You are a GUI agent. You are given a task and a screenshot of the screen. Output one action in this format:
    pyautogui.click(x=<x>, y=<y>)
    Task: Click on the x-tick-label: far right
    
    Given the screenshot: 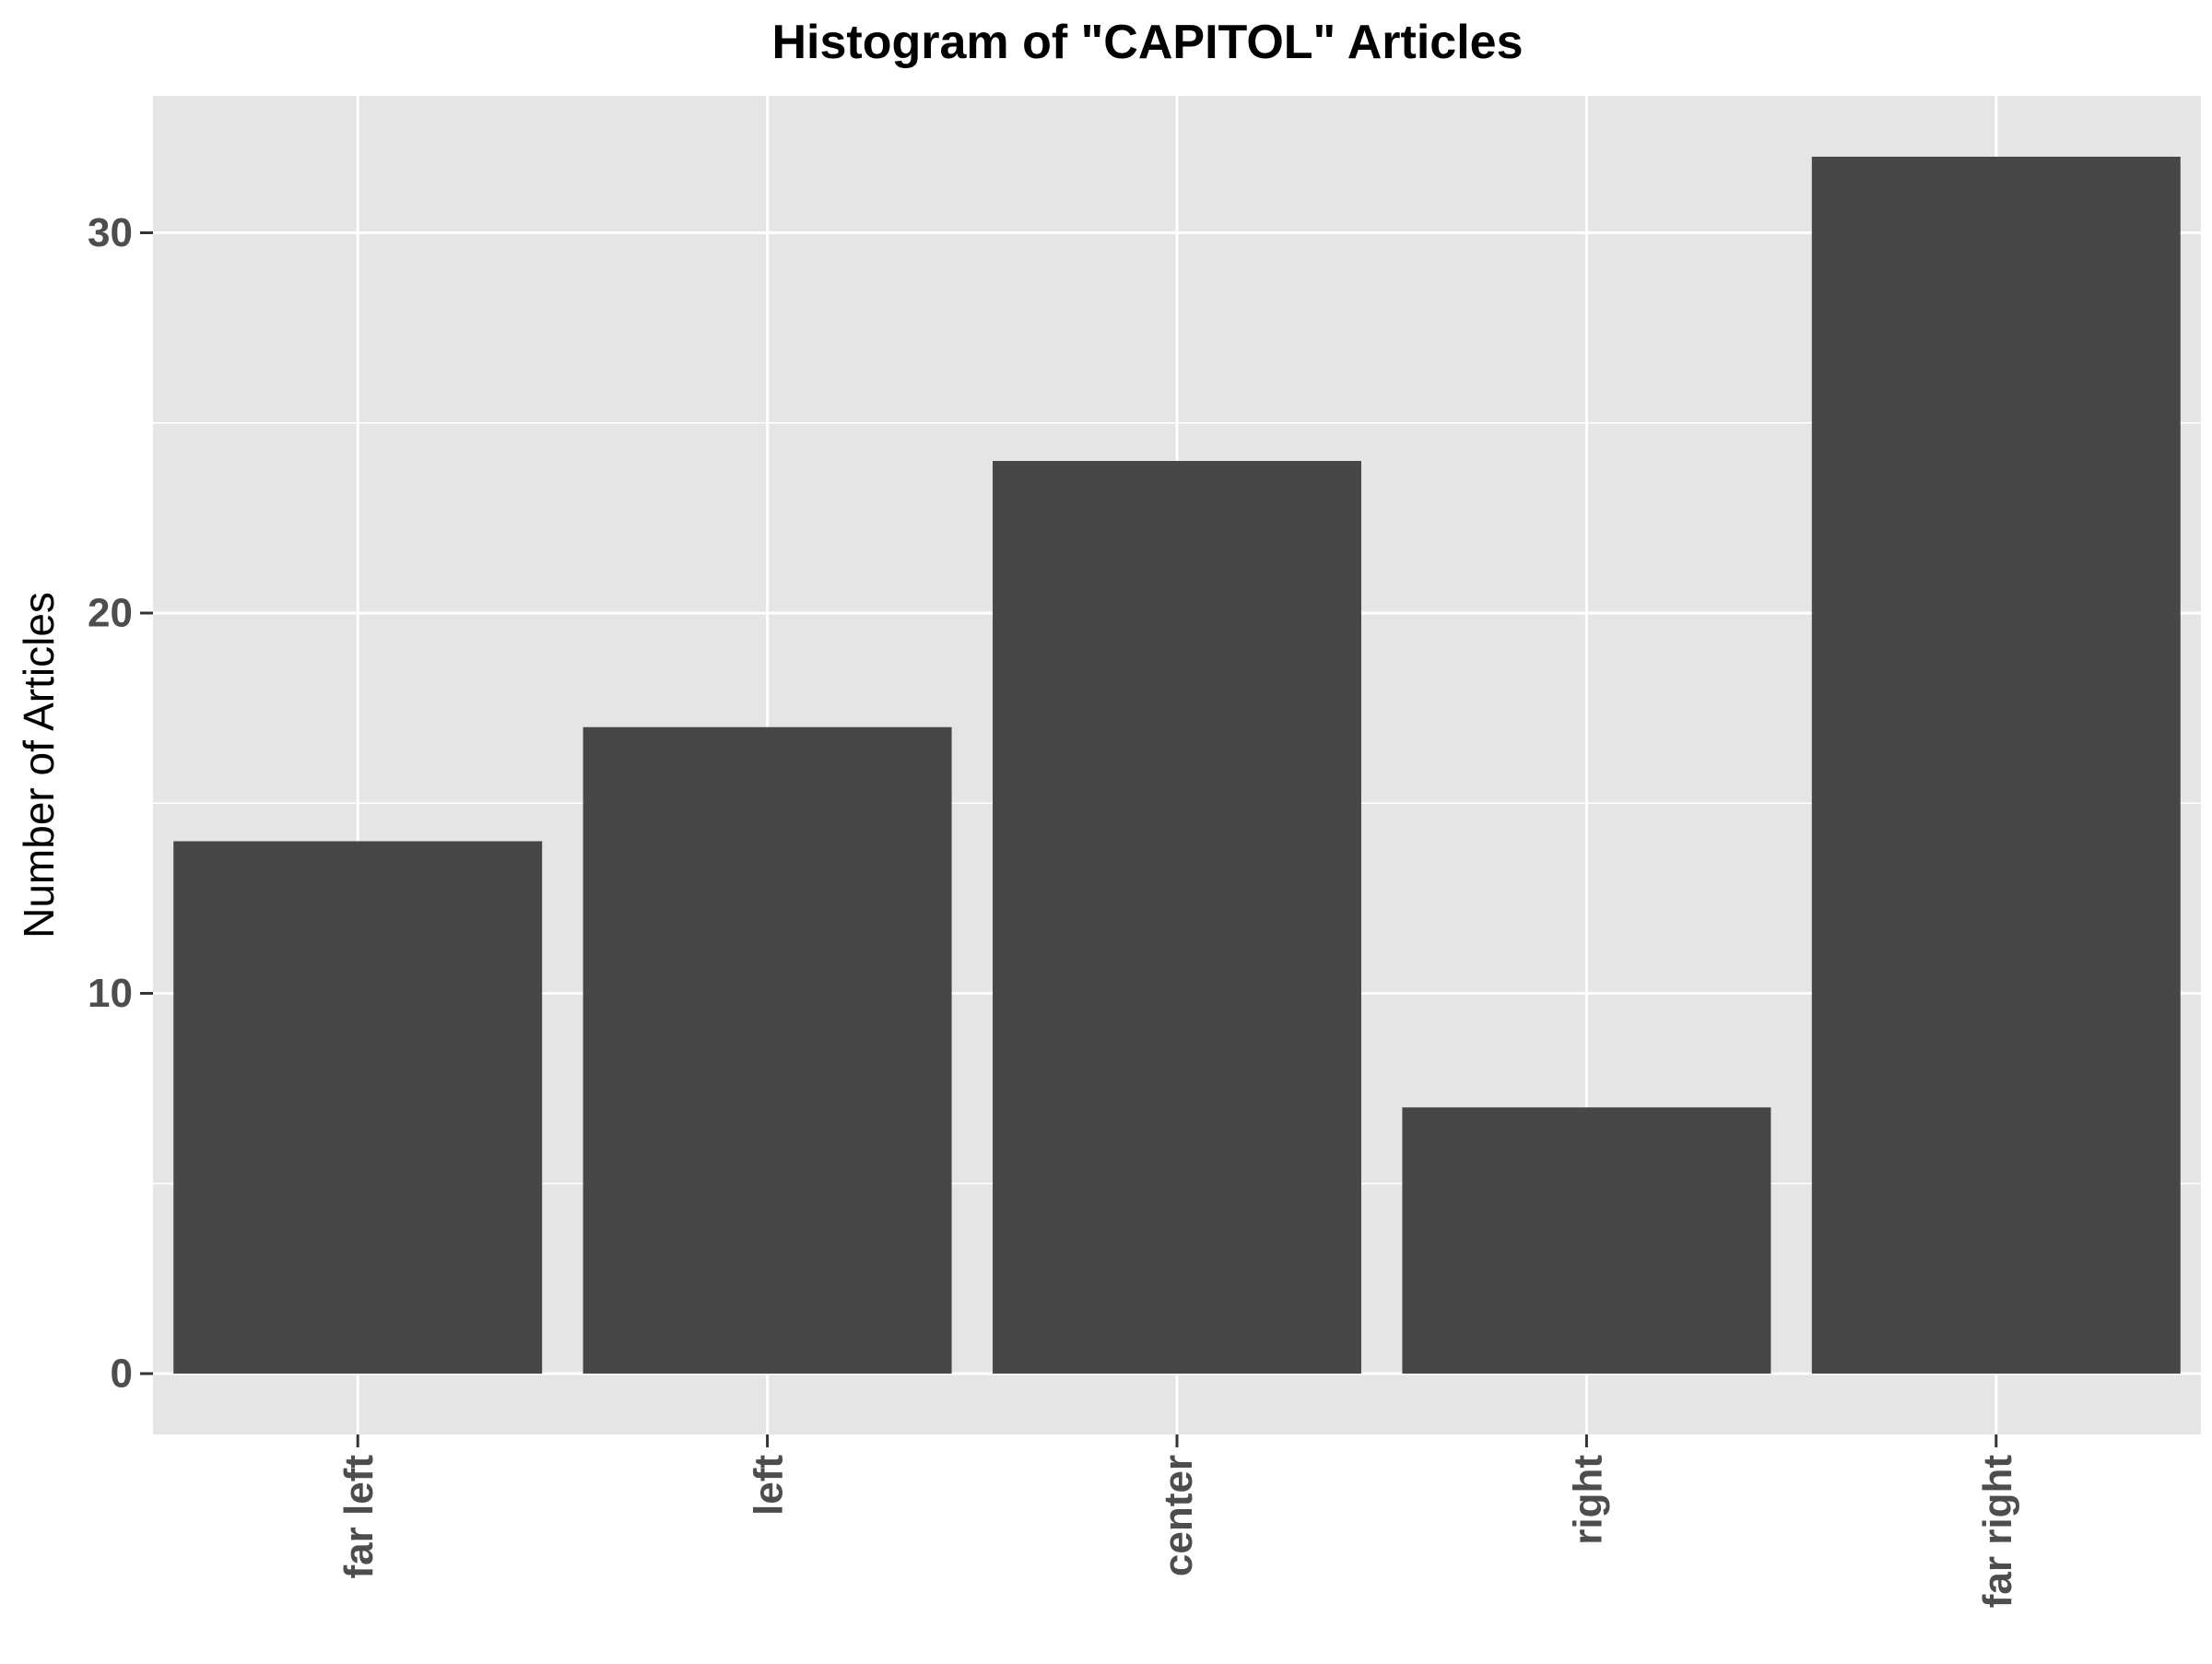 What is the action you would take?
    pyautogui.click(x=1997, y=1532)
    